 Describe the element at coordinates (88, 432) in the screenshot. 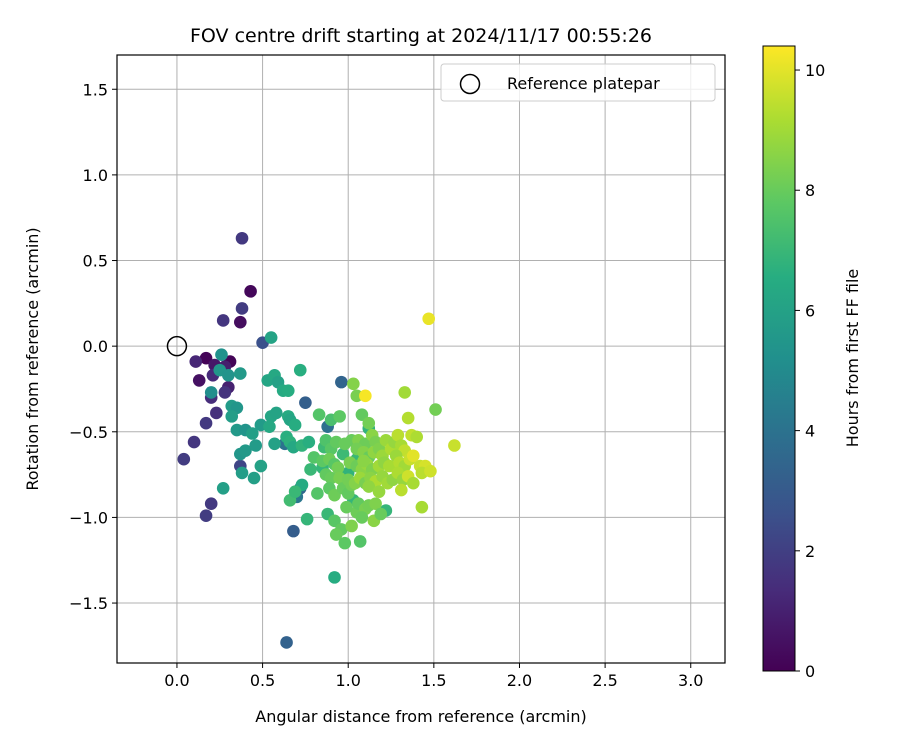

I see `y-tick-label: −0.5` at that location.